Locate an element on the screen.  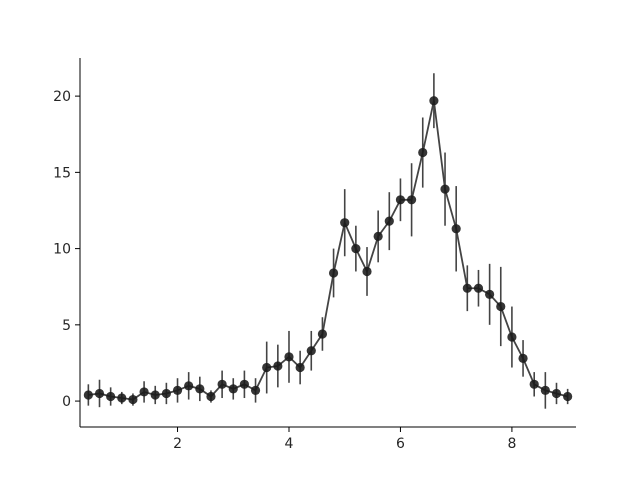
x-tick-label: 8 is located at coordinates (511, 444).